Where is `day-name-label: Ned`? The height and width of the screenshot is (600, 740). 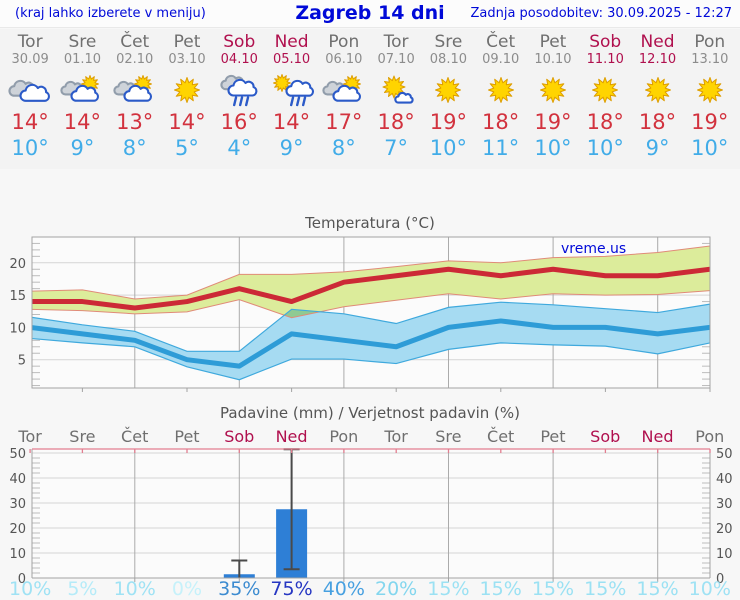
day-name-label: Ned is located at coordinates (291, 42).